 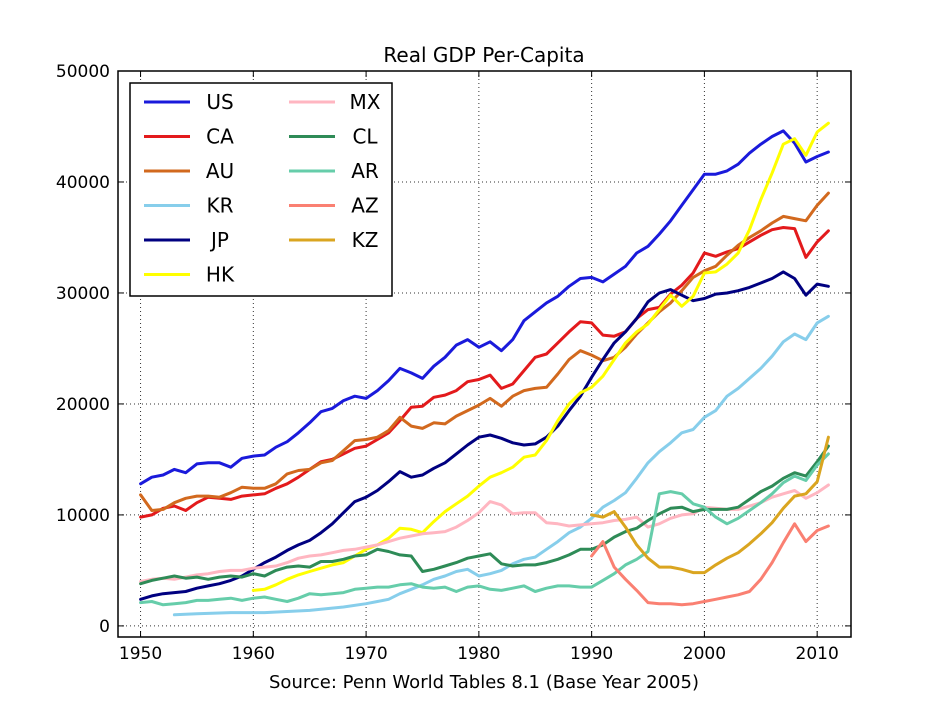 What do you see at coordinates (253, 654) in the screenshot?
I see `x-tick-label: 1960` at bounding box center [253, 654].